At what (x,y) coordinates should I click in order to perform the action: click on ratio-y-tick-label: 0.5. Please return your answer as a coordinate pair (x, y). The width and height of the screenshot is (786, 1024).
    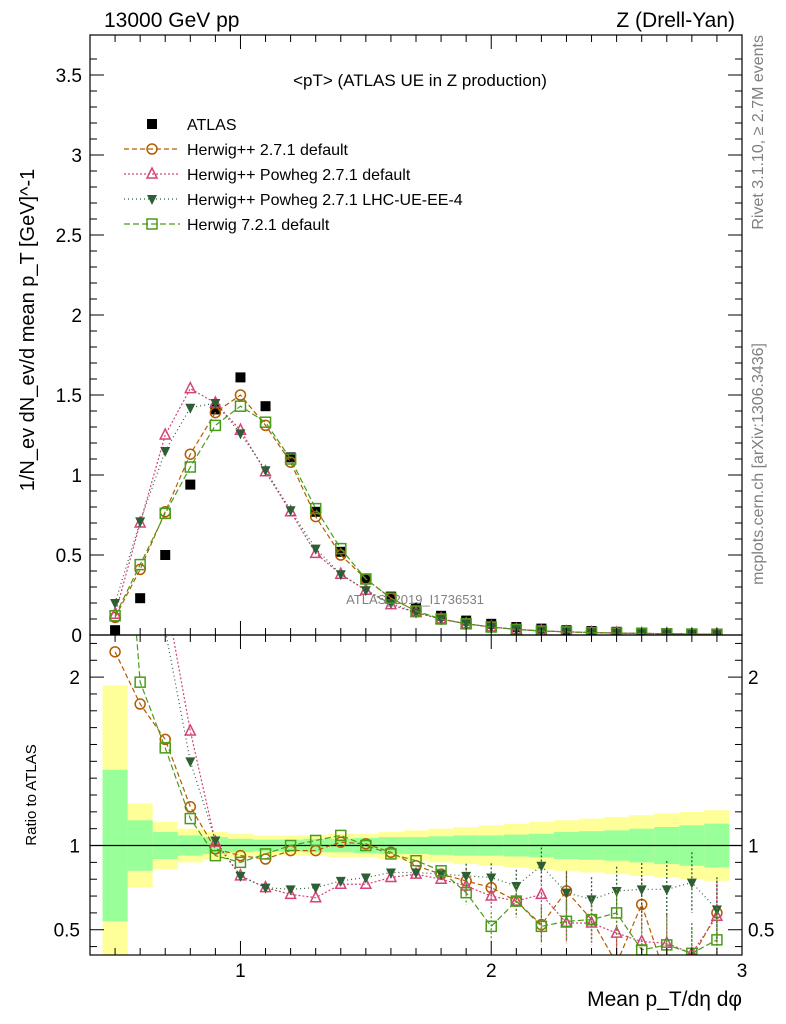
    Looking at the image, I should click on (67, 931).